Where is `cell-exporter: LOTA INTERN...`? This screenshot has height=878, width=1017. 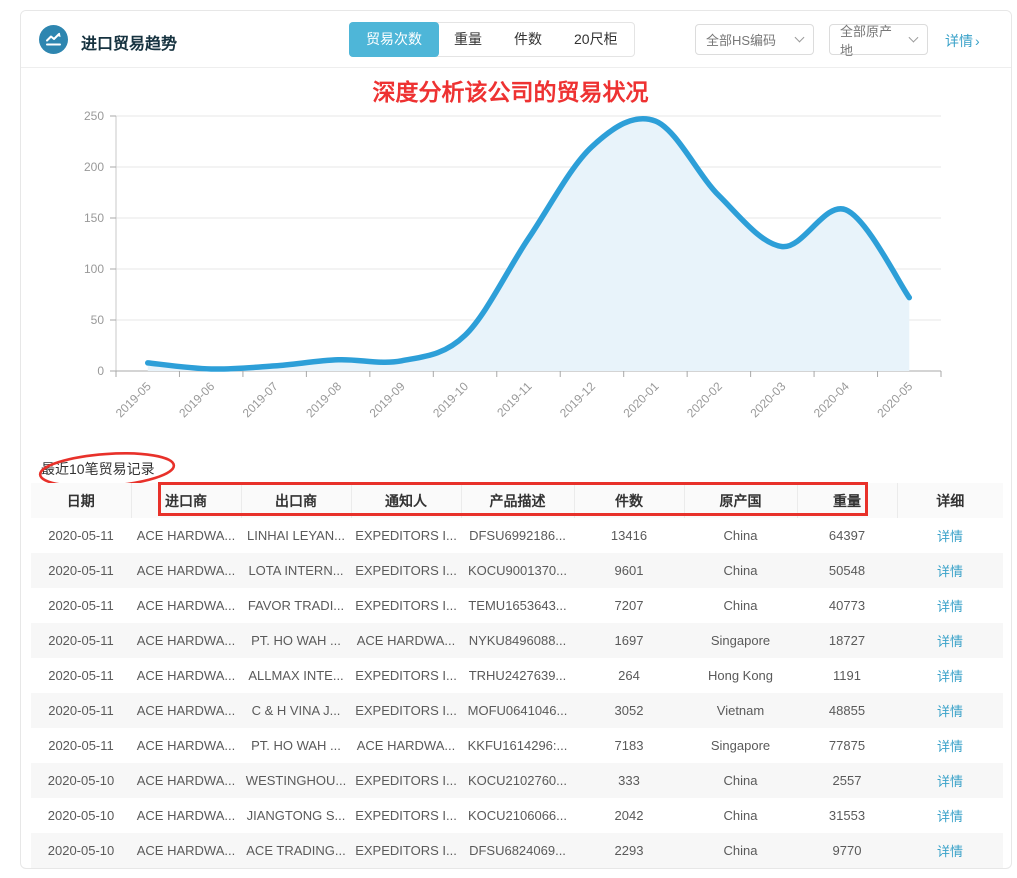 cell-exporter: LOTA INTERN... is located at coordinates (296, 570).